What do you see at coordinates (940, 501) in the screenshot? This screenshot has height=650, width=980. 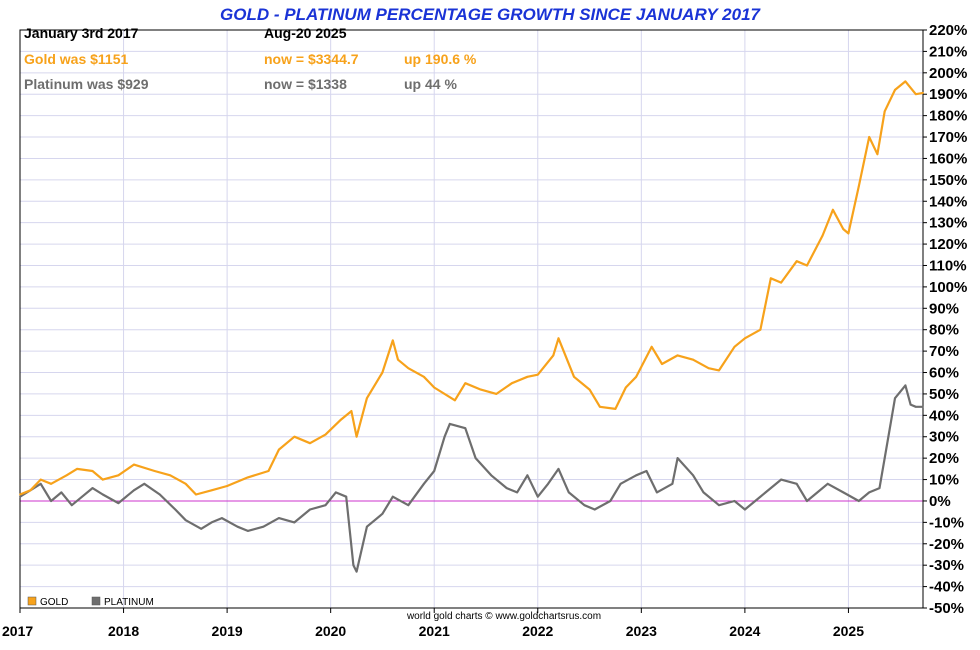 I see `y-tick-label: 0%` at bounding box center [940, 501].